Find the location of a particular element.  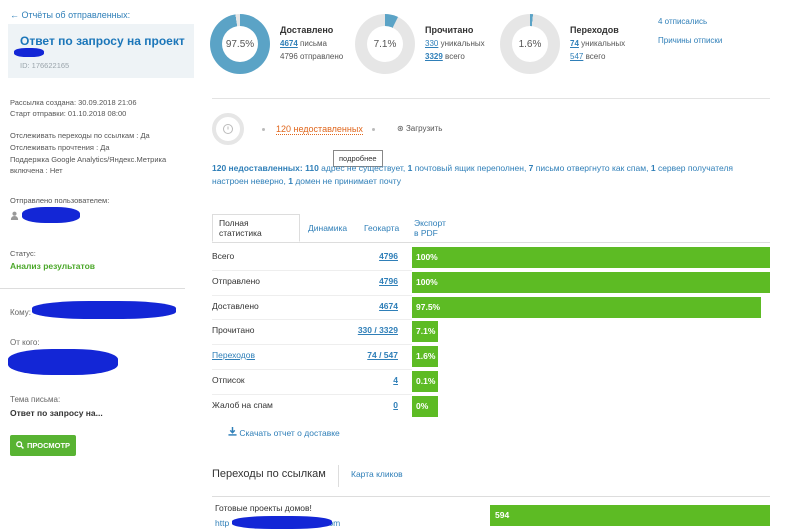

stat-percent: 1.6% is located at coordinates (426, 356).